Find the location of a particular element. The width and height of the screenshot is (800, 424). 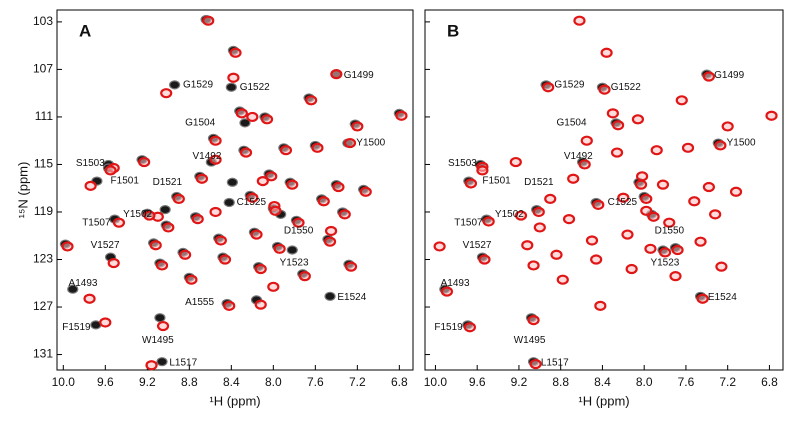

y-tick-label: 115 is located at coordinates (43, 164).